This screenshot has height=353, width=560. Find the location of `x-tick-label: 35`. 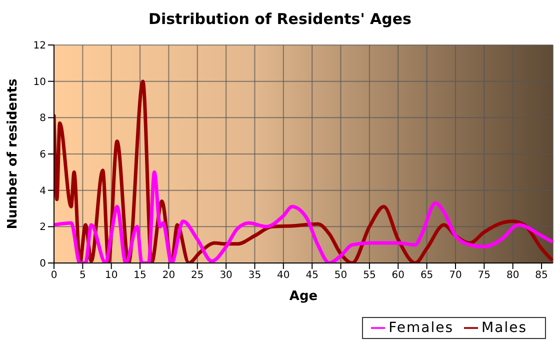

x-tick-label: 35 is located at coordinates (255, 276).